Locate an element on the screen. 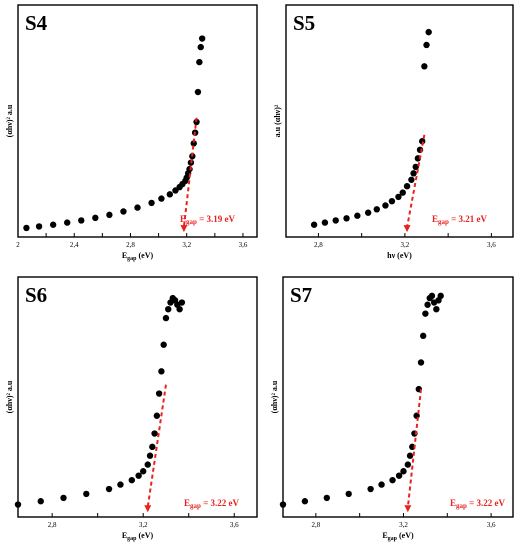  panel-title: S7 is located at coordinates (301, 295).